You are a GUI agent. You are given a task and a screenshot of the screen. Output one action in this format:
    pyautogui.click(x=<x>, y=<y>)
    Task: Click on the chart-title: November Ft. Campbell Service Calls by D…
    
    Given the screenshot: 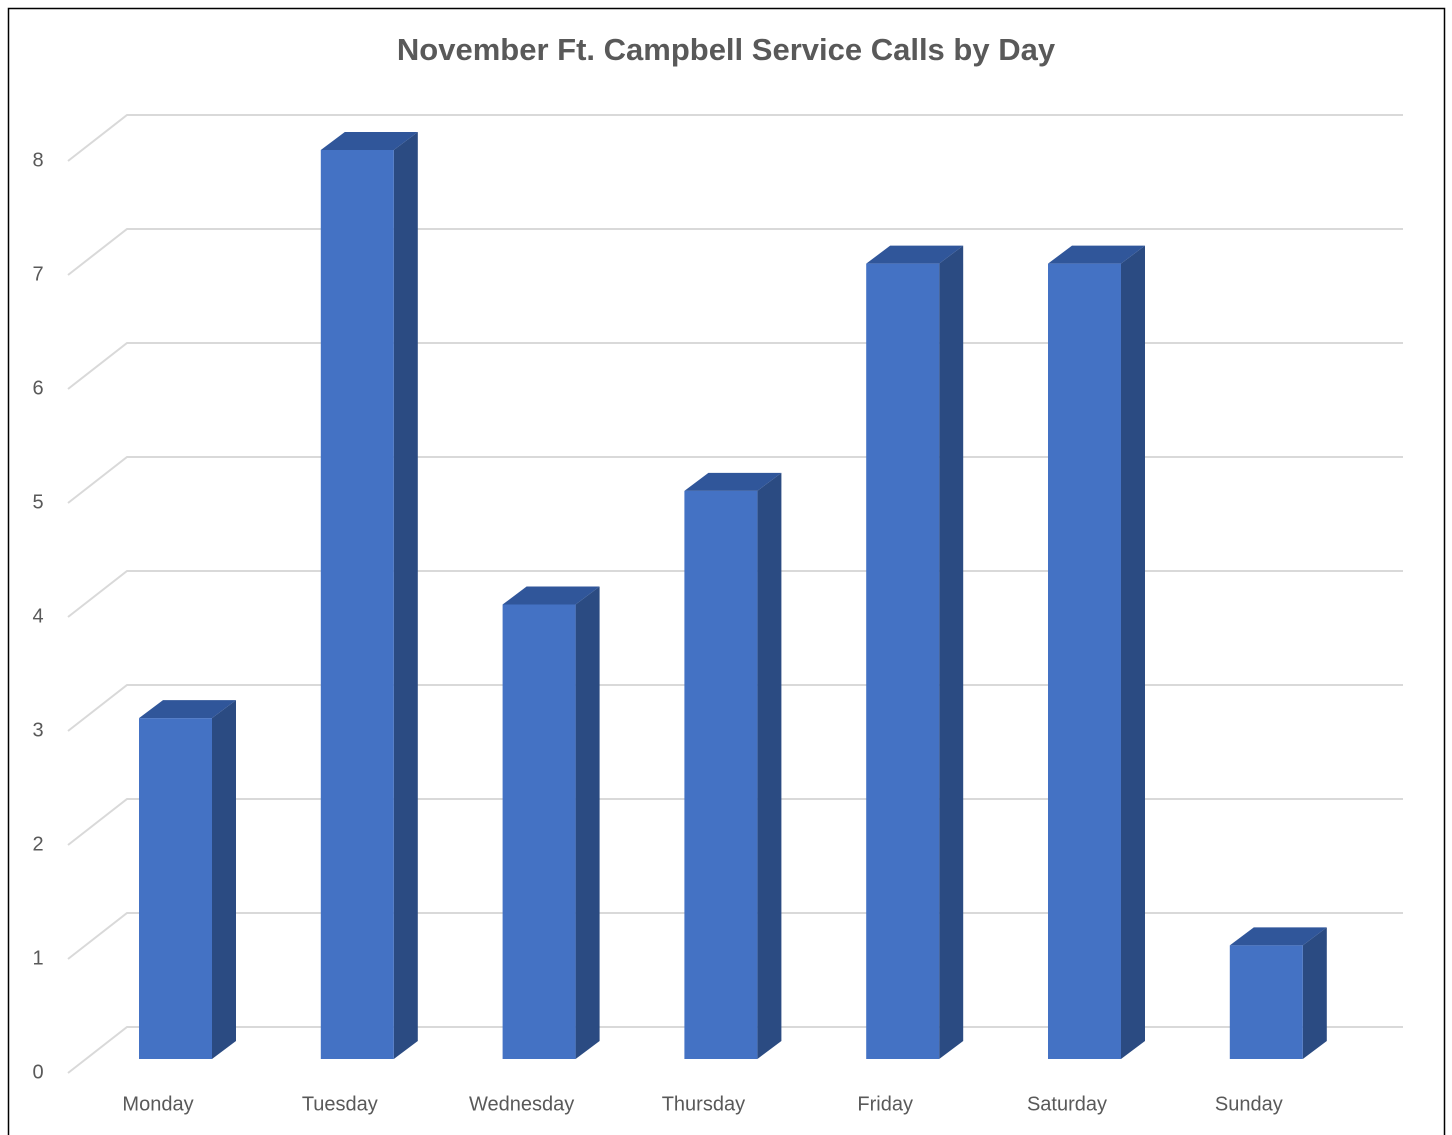 What is the action you would take?
    pyautogui.click(x=726, y=49)
    